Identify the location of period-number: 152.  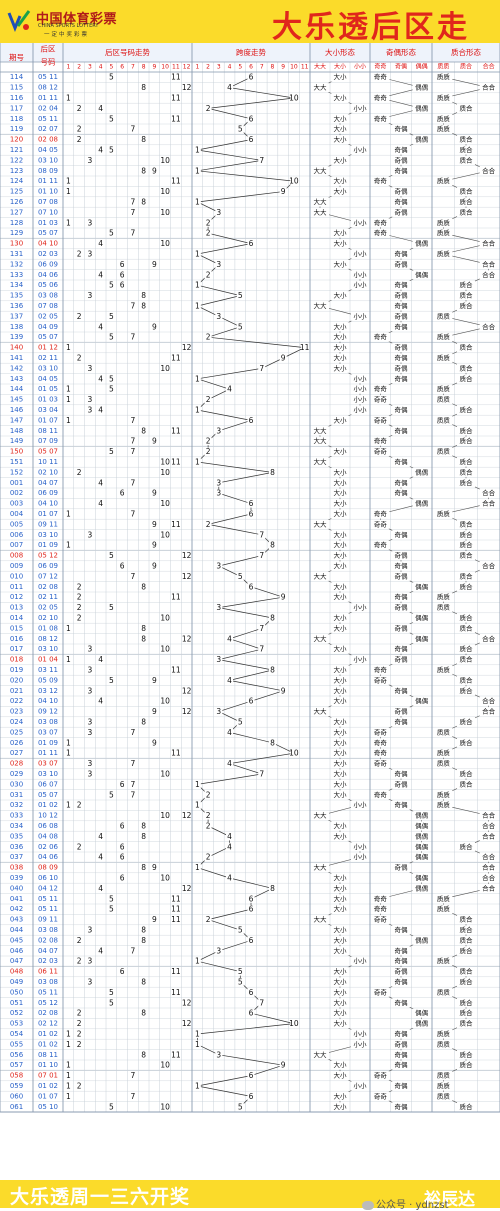
(16, 472).